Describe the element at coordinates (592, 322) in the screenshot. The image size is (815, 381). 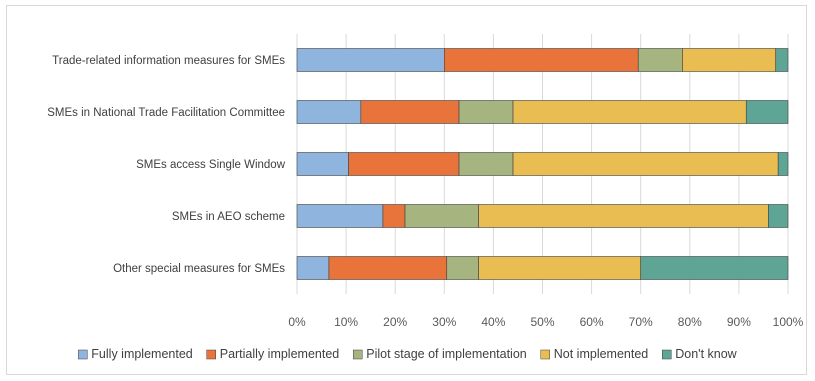
I see `x-tick-label: 60%` at that location.